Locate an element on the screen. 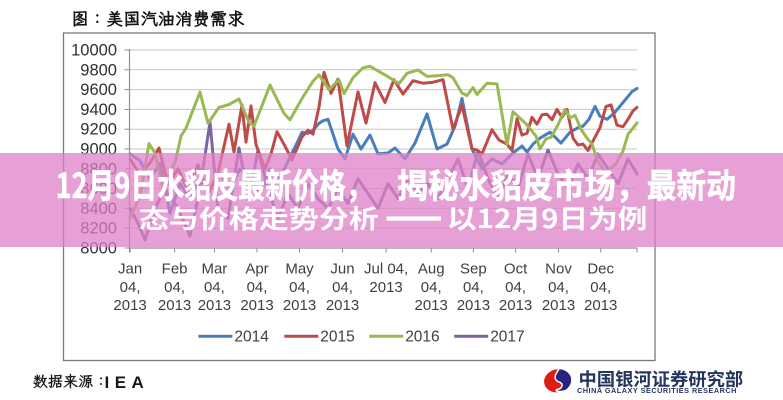  svg-text: Jul 04, is located at coordinates (386, 269).